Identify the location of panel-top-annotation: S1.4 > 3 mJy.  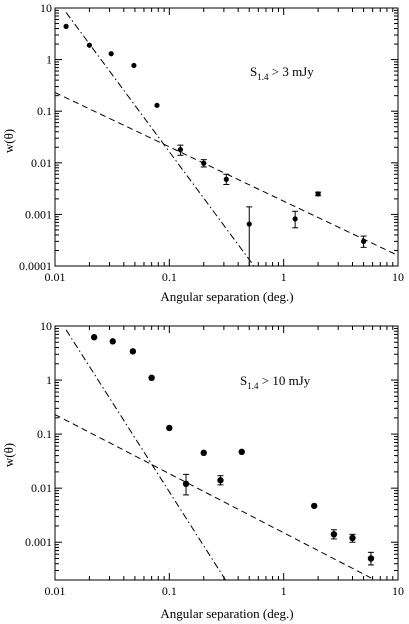
(282, 73).